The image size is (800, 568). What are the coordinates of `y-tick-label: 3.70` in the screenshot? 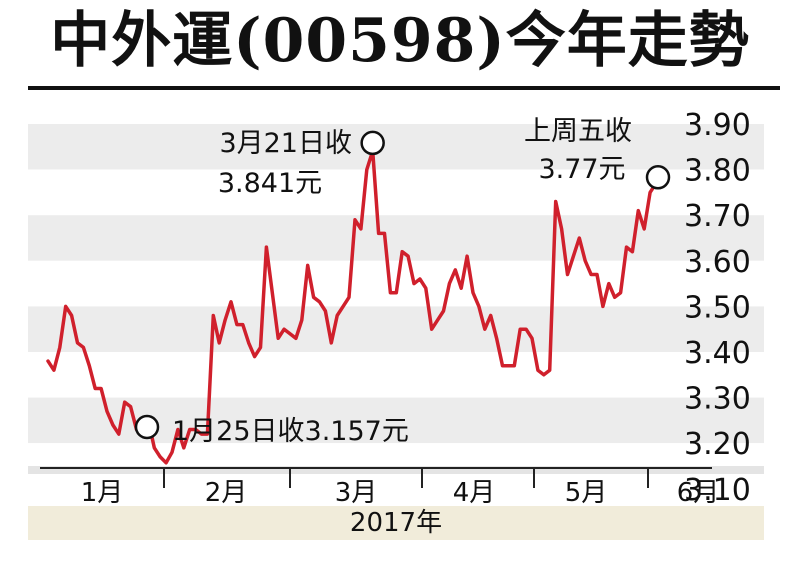 It's located at (717, 216).